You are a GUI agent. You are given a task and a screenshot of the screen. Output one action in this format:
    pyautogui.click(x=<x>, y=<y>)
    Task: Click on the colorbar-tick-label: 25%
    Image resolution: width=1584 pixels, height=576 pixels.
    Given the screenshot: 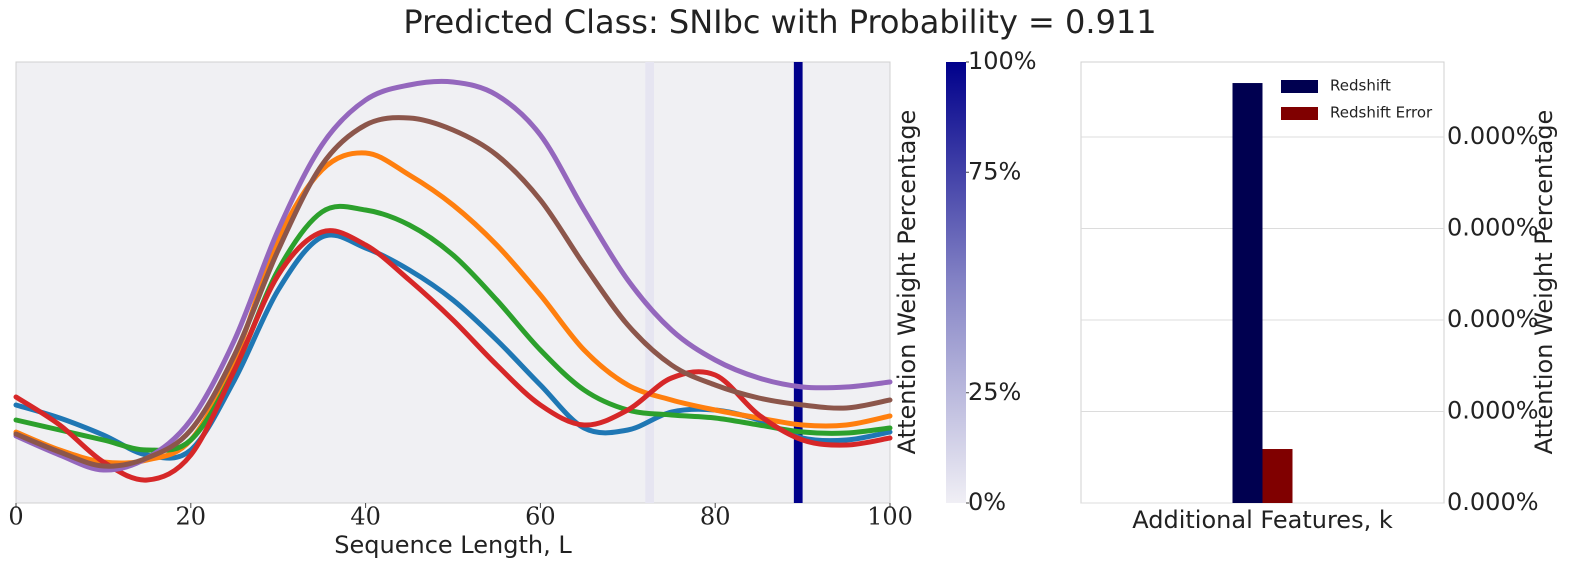 What is the action you would take?
    pyautogui.click(x=994, y=392)
    